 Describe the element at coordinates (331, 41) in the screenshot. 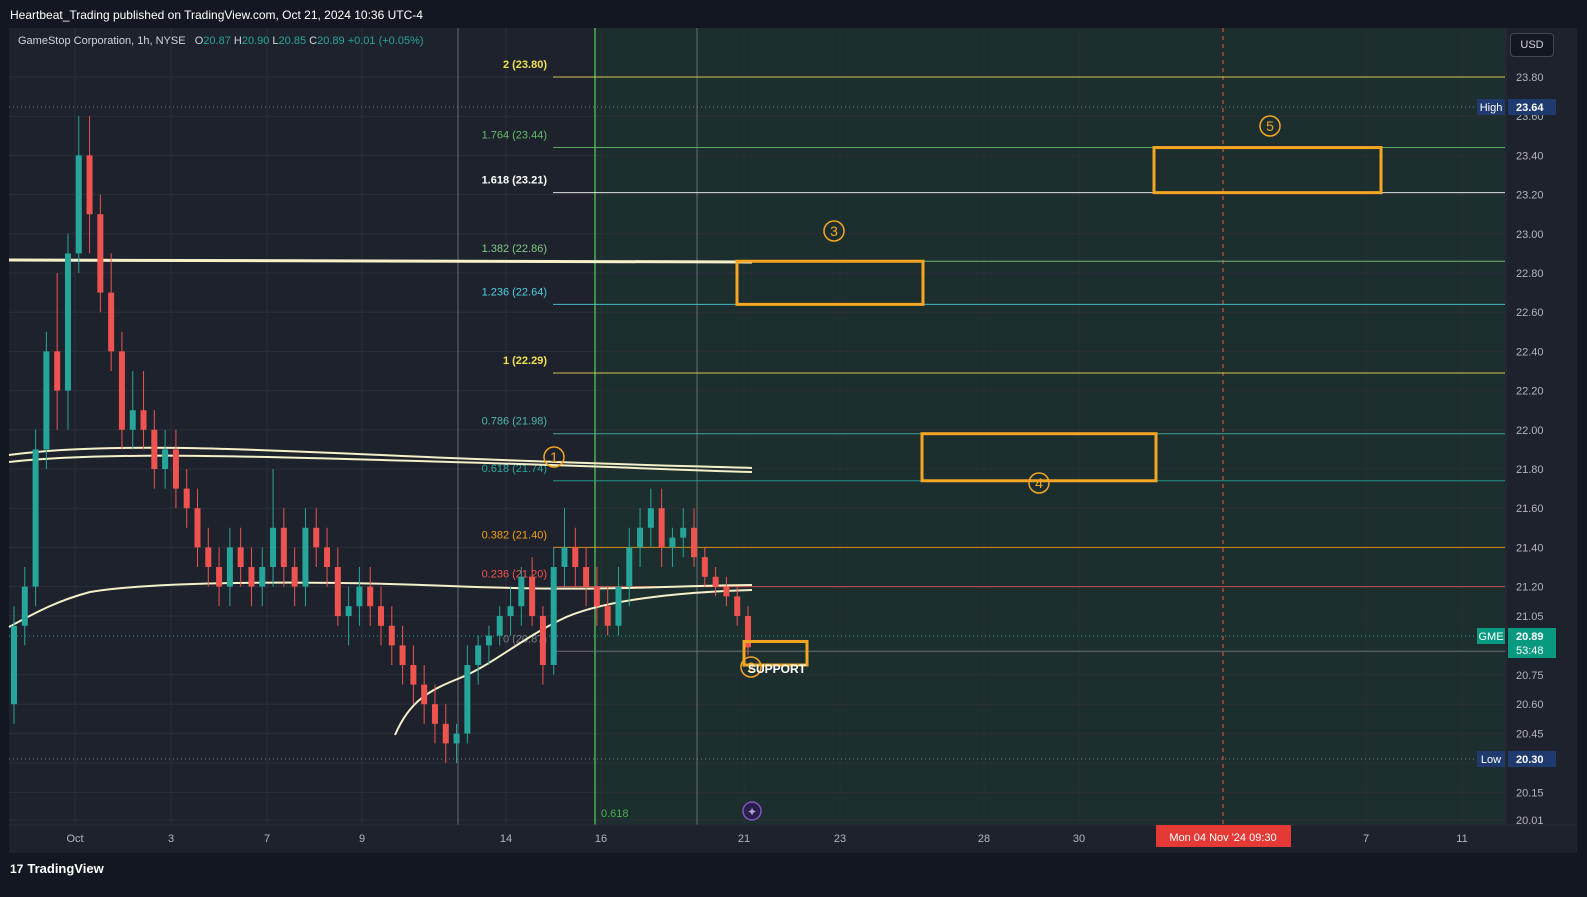

I see `close-value: 20.89` at that location.